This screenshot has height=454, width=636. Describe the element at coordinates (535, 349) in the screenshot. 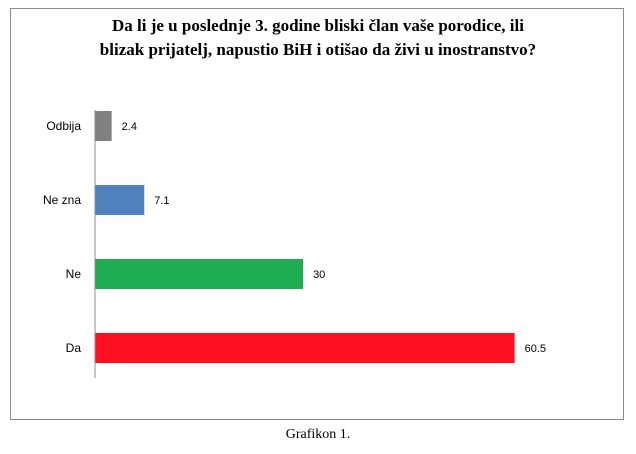

I see `value-label: 60.5` at that location.